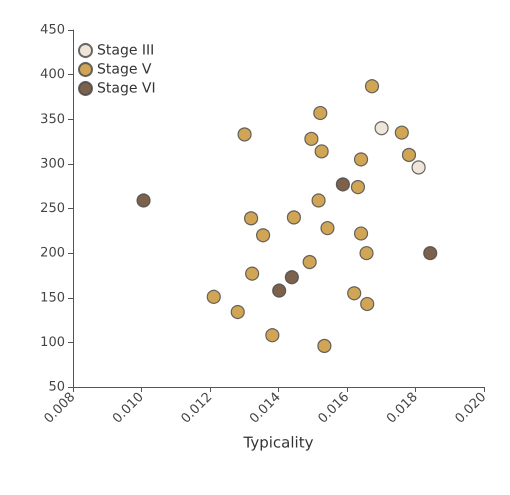 The image size is (510, 495). I want to click on y-tick-label: 150, so click(52, 298).